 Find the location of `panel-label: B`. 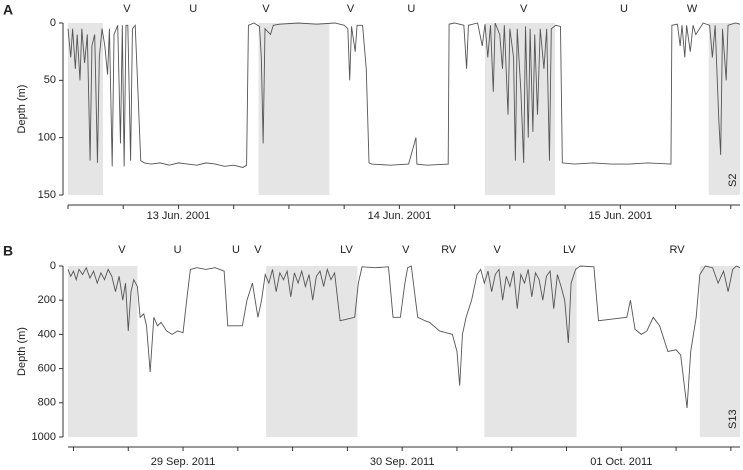

panel-label: B is located at coordinates (8, 251).